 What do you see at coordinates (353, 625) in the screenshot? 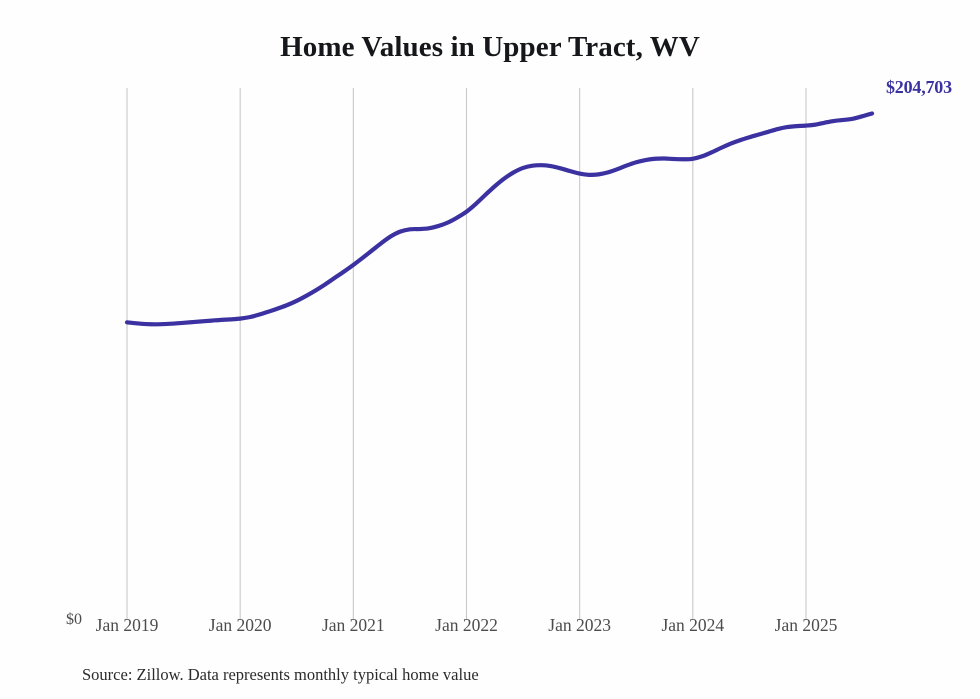
I see `x-tick-jan-2021: Jan 2021` at bounding box center [353, 625].